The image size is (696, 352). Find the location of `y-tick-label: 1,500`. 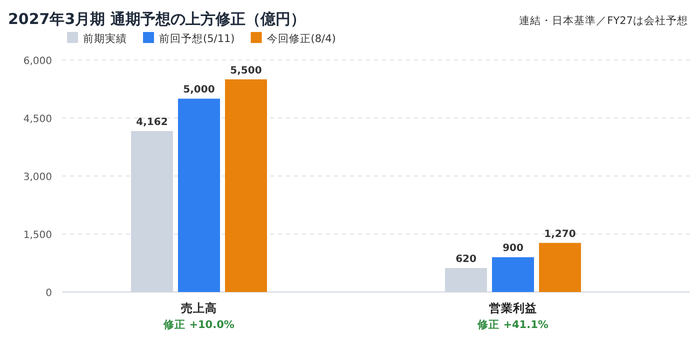

y-tick-label: 1,500 is located at coordinates (37, 235).